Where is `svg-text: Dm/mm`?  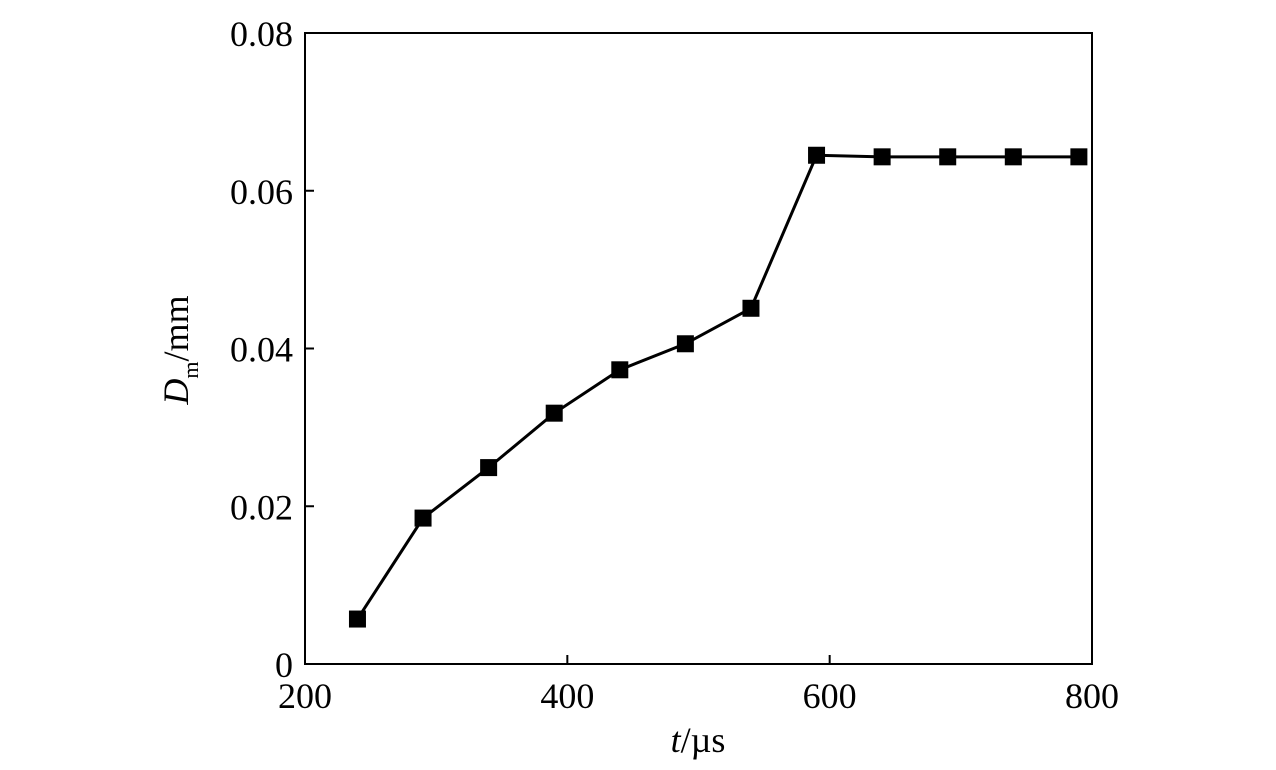
svg-text: Dm/mm is located at coordinates (179, 350).